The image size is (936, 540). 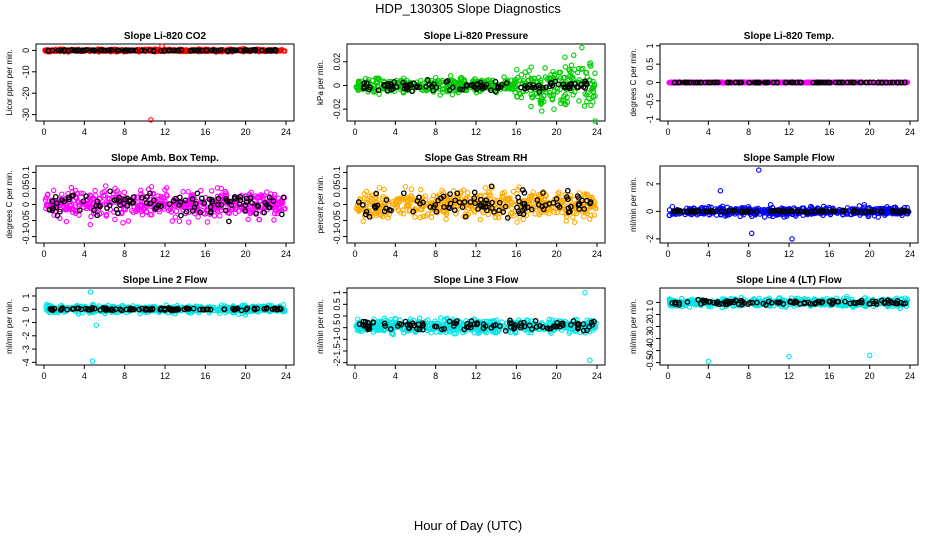 I want to click on panel-title: Slope Li-820 Temp., so click(x=789, y=36).